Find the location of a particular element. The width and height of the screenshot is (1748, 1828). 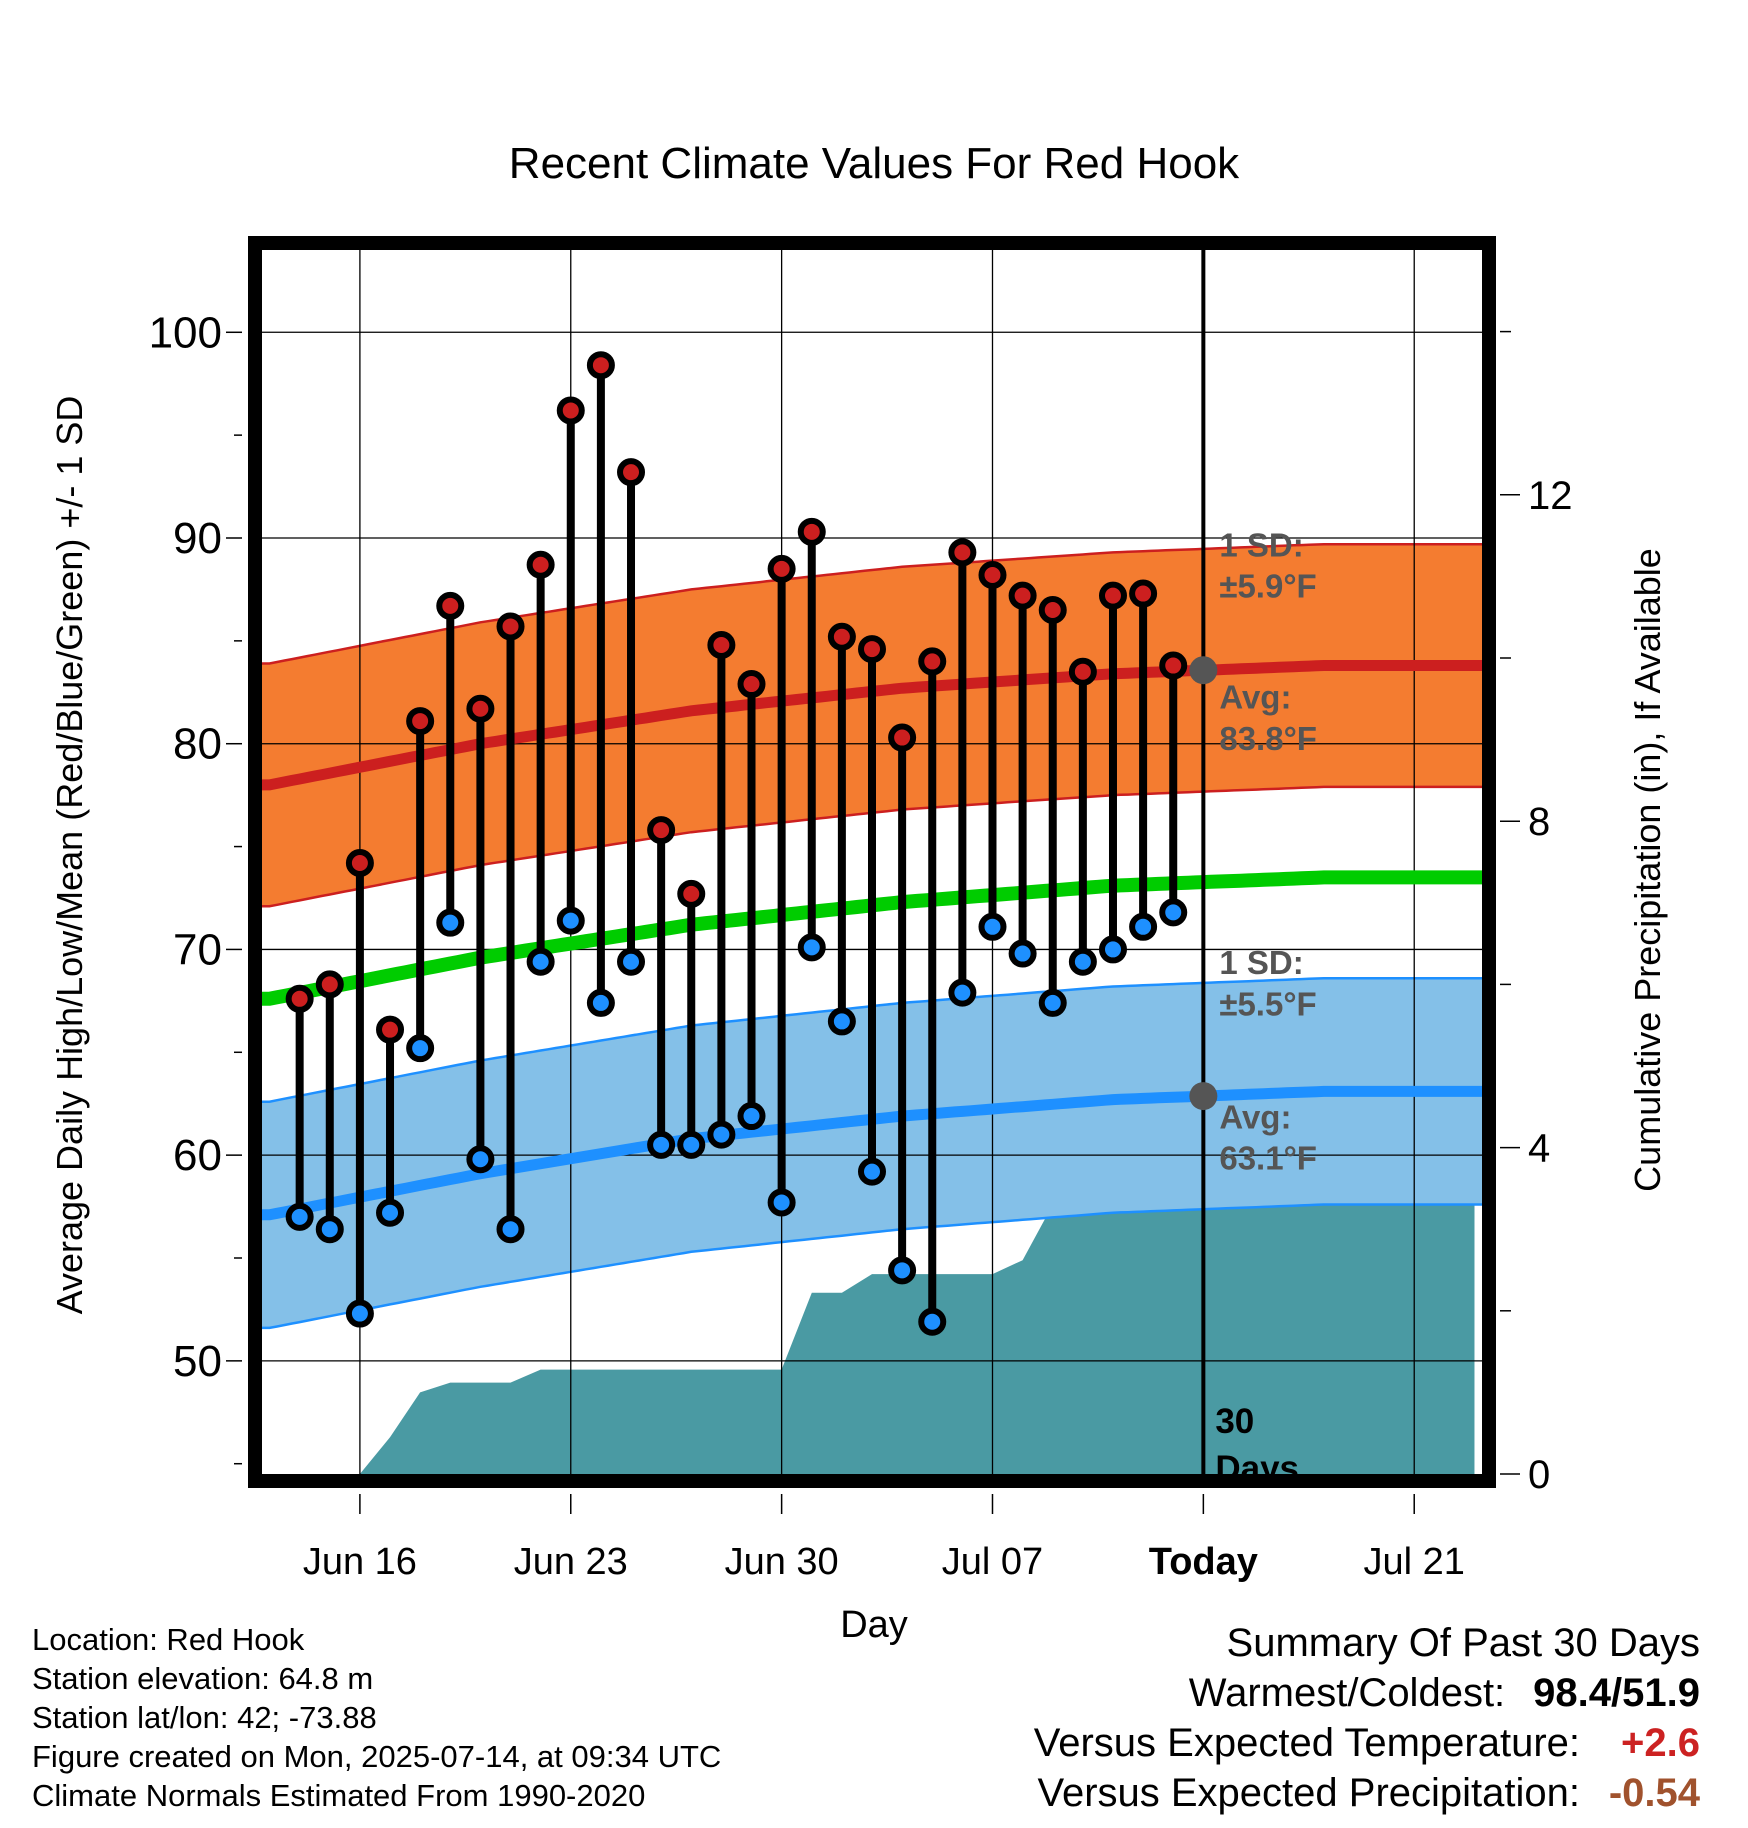

x-tick-label: Jul 21 is located at coordinates (1414, 1562).